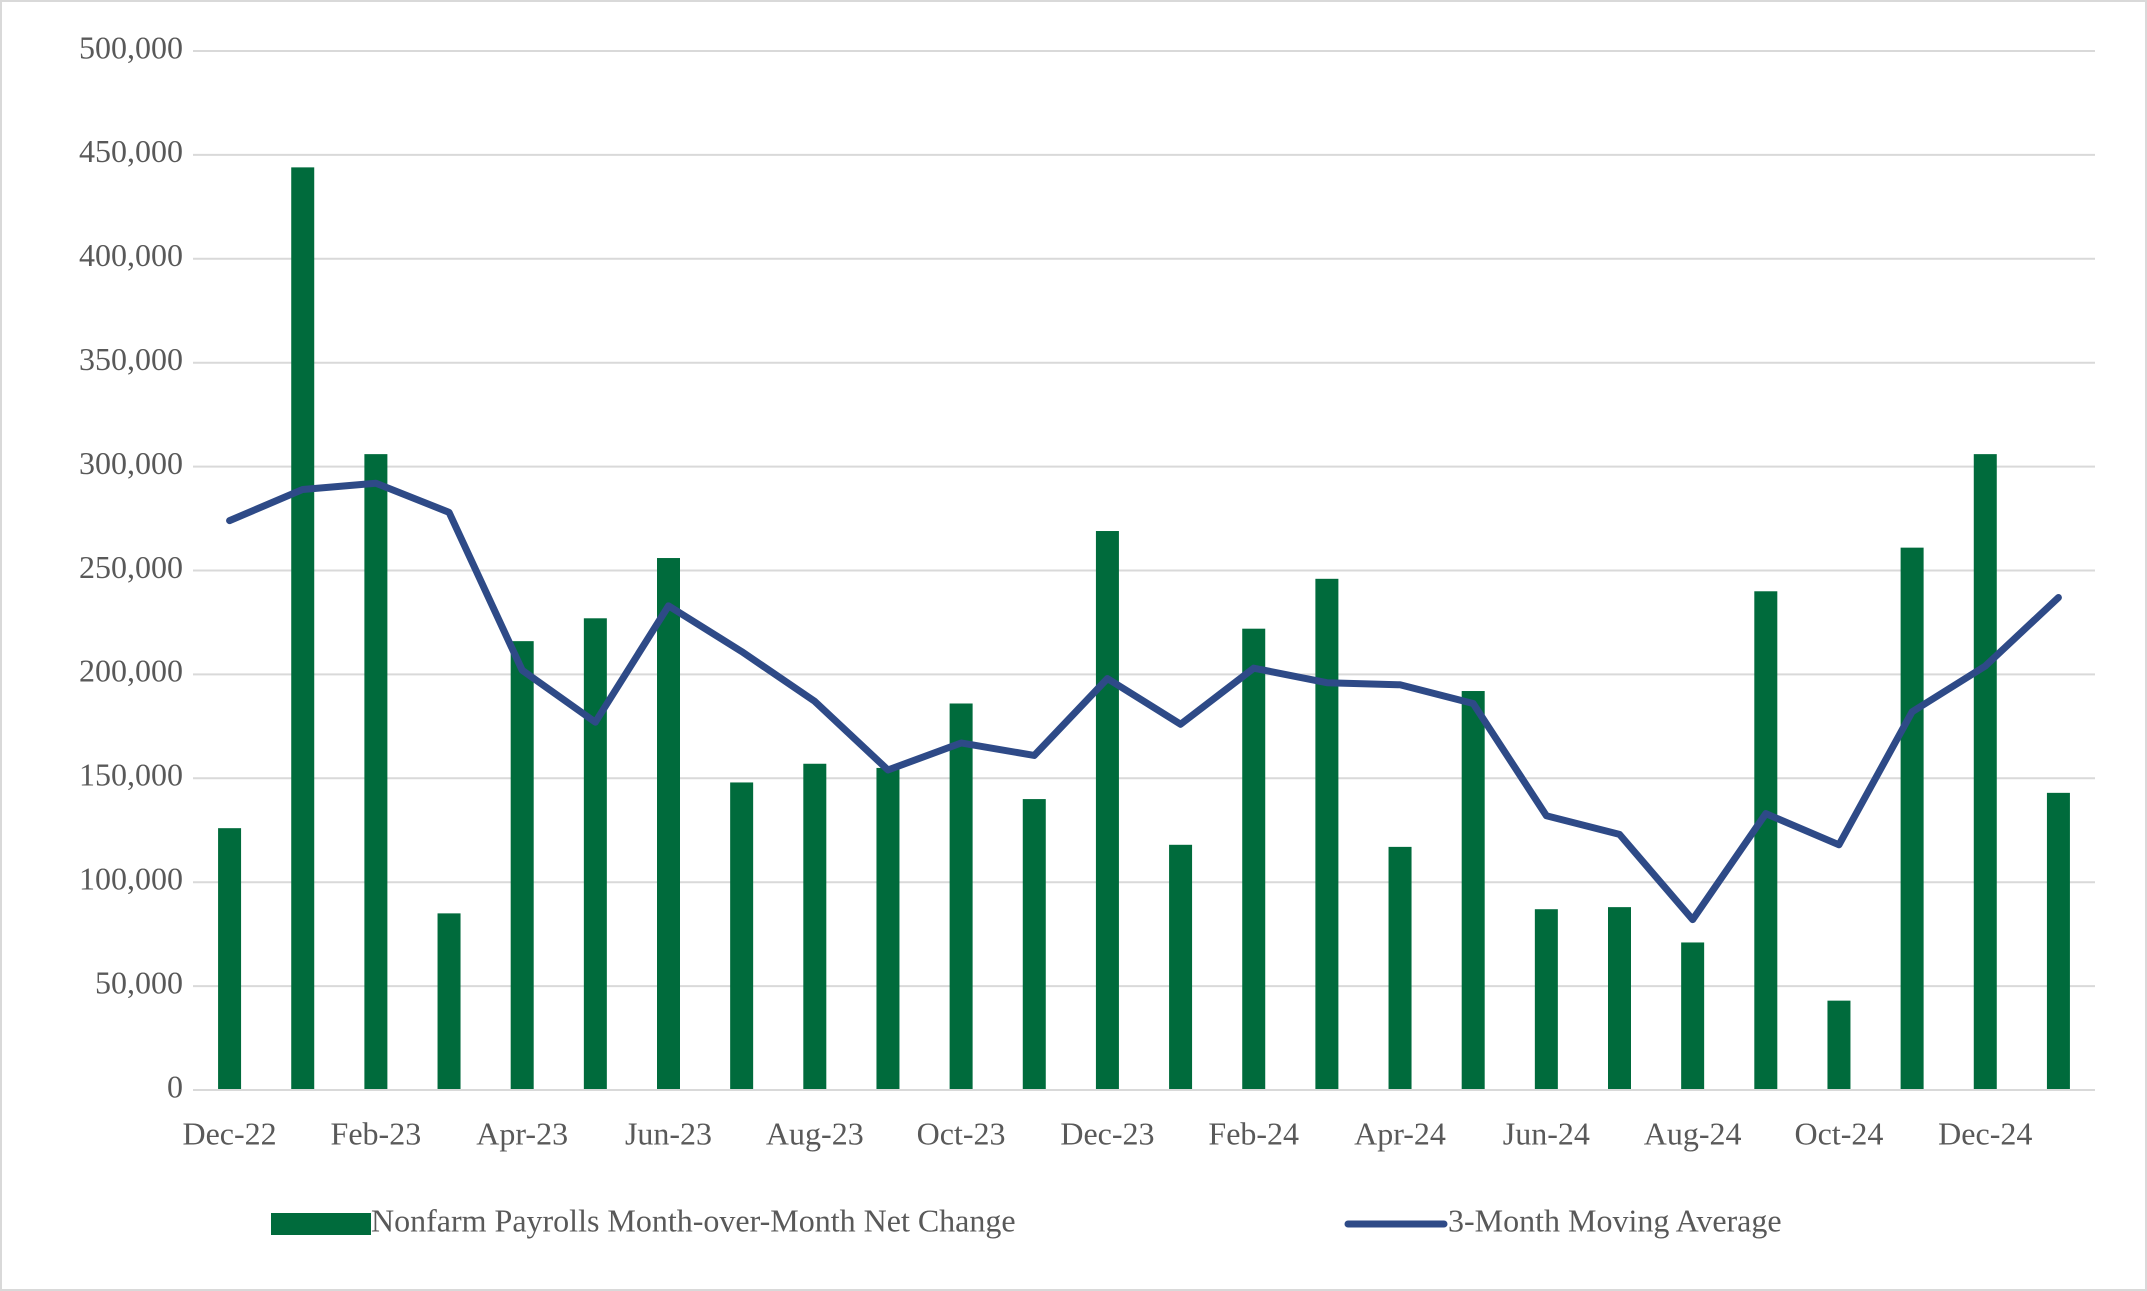 This screenshot has width=2147, height=1291. Describe the element at coordinates (321, 1224) in the screenshot. I see `legend-swatch` at that location.